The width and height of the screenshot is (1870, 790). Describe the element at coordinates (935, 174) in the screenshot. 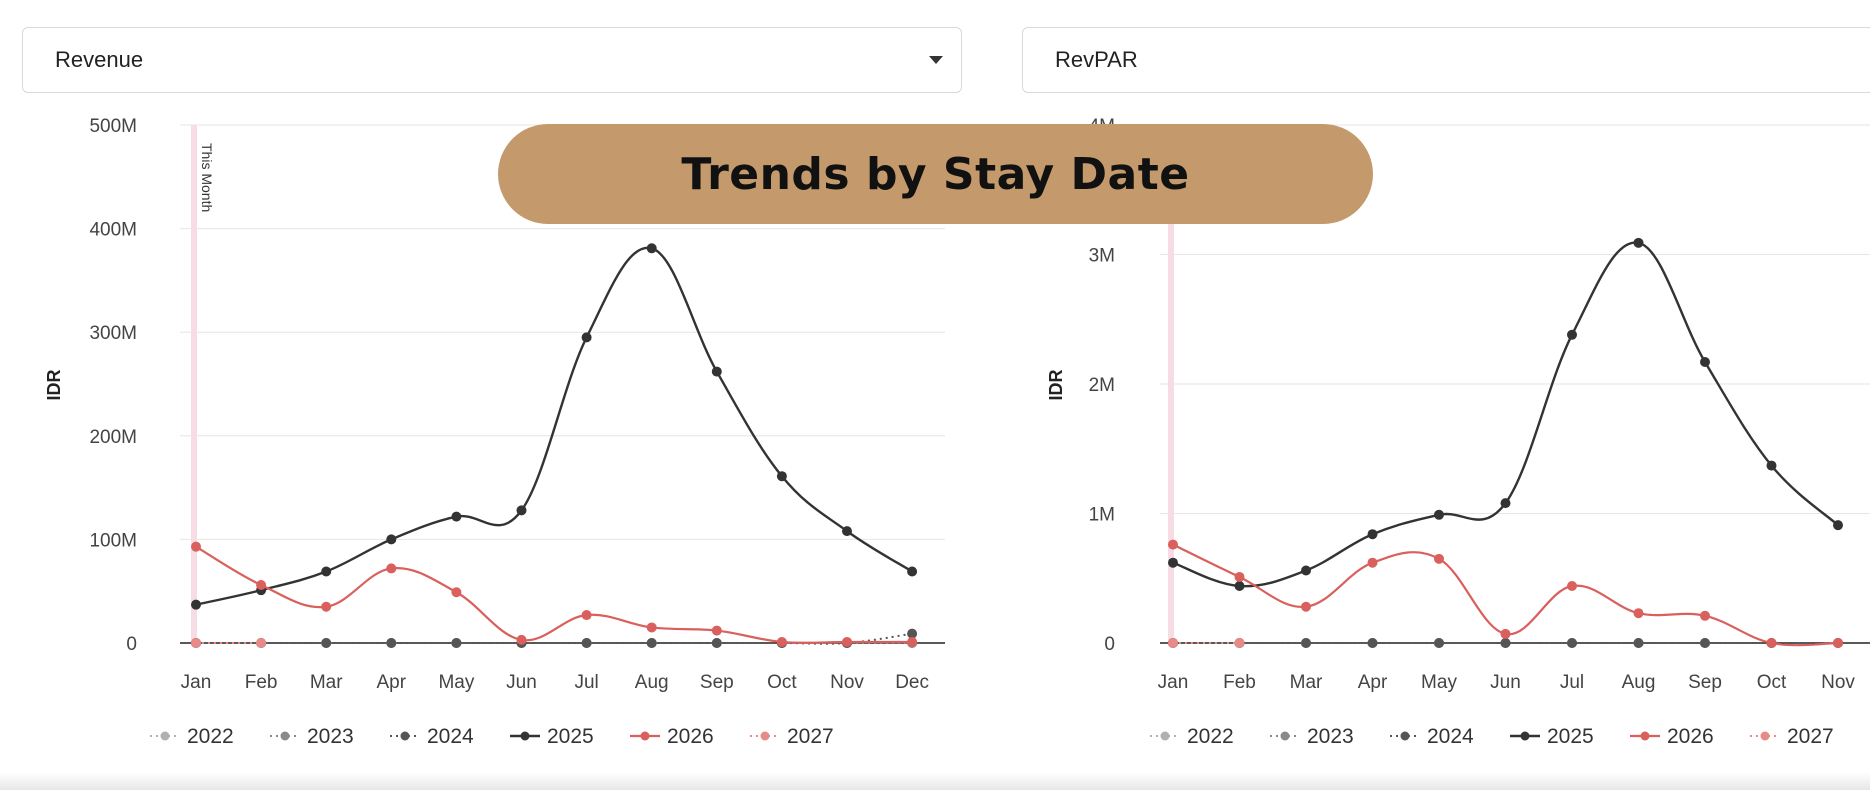

I see `banner-title: Trends by Stay Date` at that location.